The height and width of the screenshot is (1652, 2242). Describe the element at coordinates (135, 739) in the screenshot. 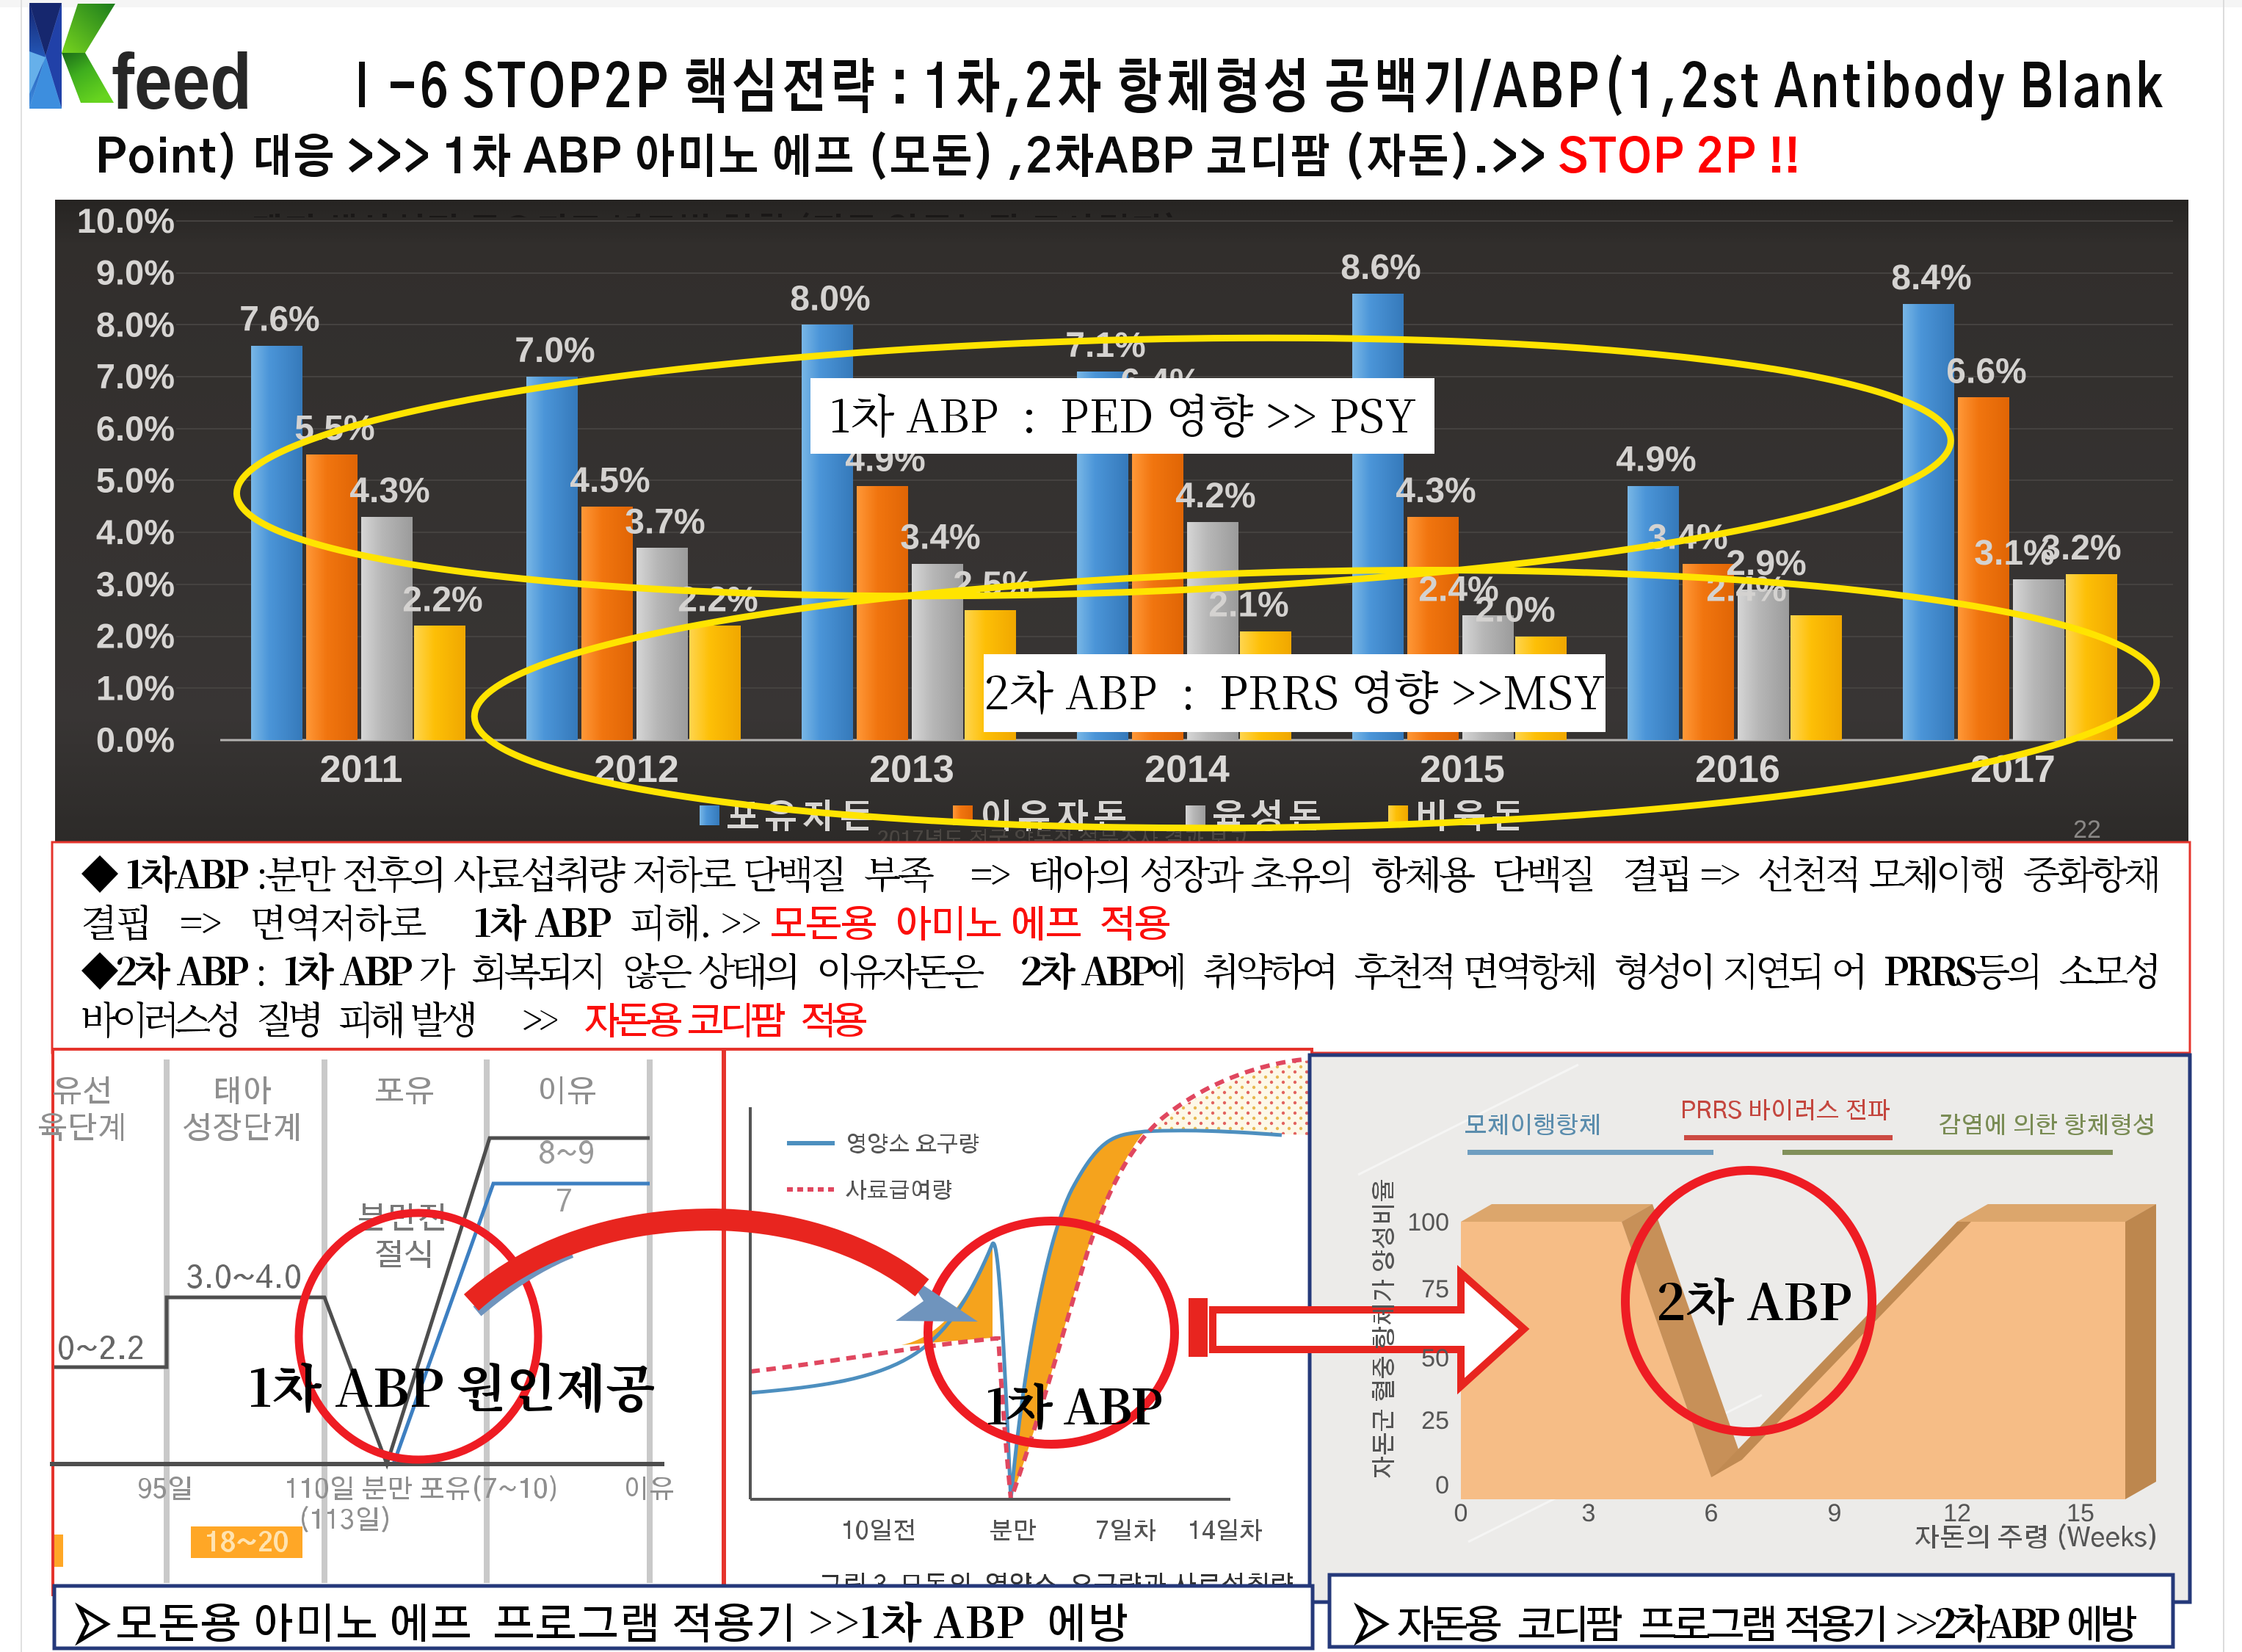

I see `svg-text: 0.0%` at that location.